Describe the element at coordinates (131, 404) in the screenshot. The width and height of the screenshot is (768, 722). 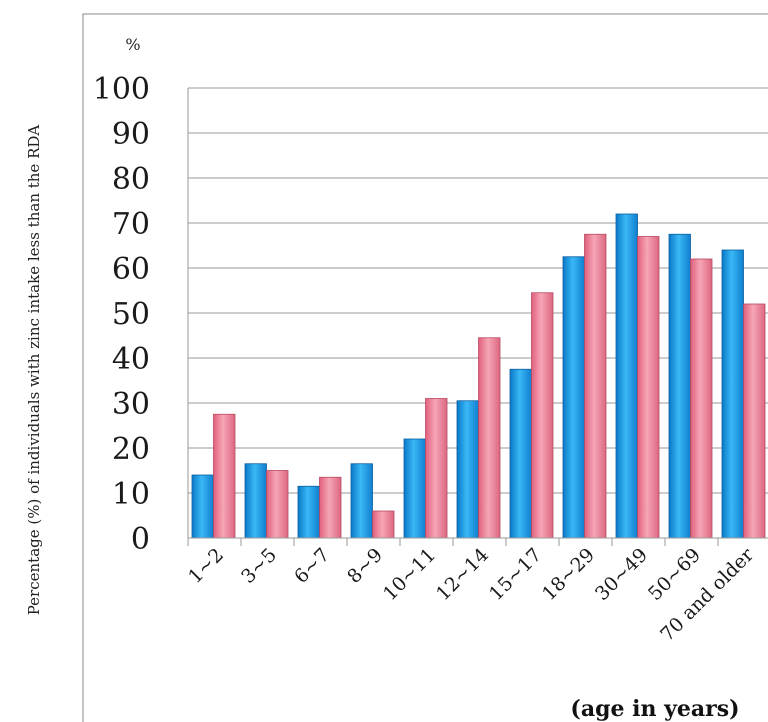
I see `y-tick-label-30: 30` at that location.